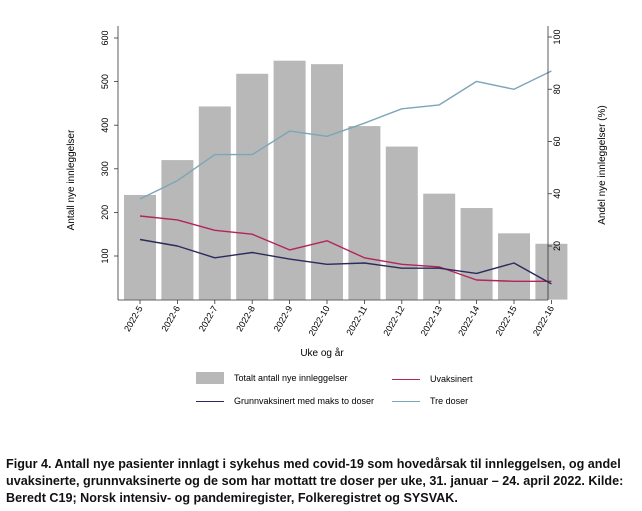 This screenshot has width=642, height=511. I want to click on legend-item-total: Totalt antall nye innleggelser, so click(272, 378).